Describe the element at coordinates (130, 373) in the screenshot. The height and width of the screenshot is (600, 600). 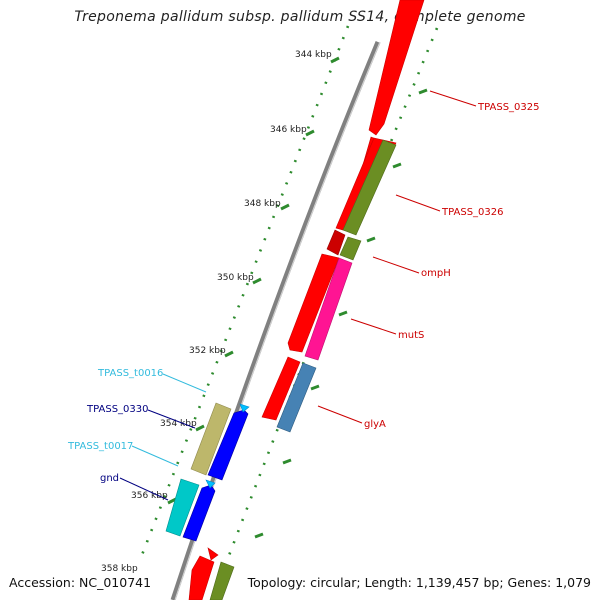
I see `gene-label: TPASS_t0016` at that location.